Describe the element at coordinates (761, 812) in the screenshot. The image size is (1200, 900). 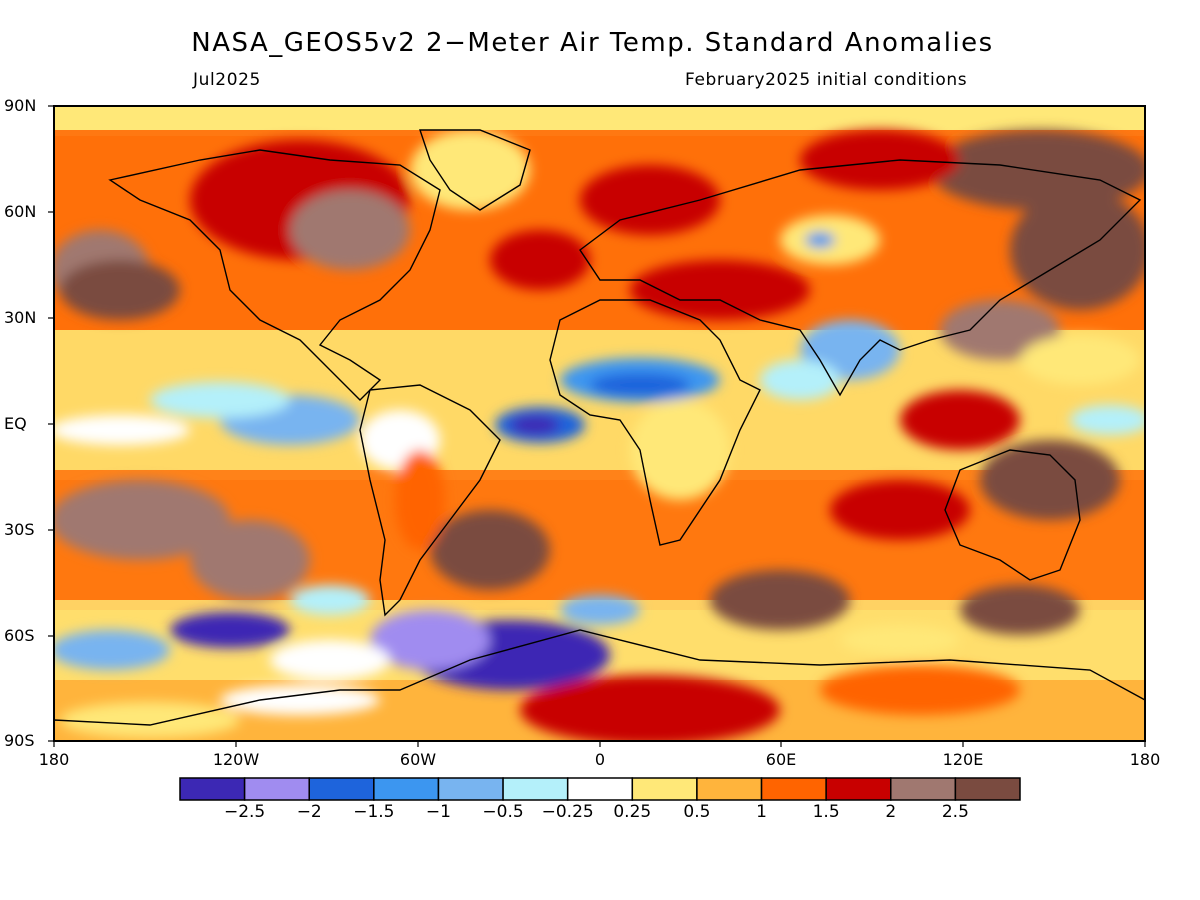
I see `colorbar-label: 1` at that location.